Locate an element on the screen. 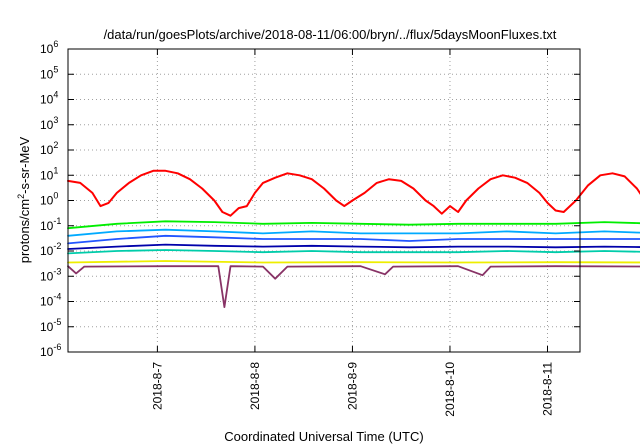 Image resolution: width=640 pixels, height=448 pixels. y-tick-label: 10² is located at coordinates (49, 148).